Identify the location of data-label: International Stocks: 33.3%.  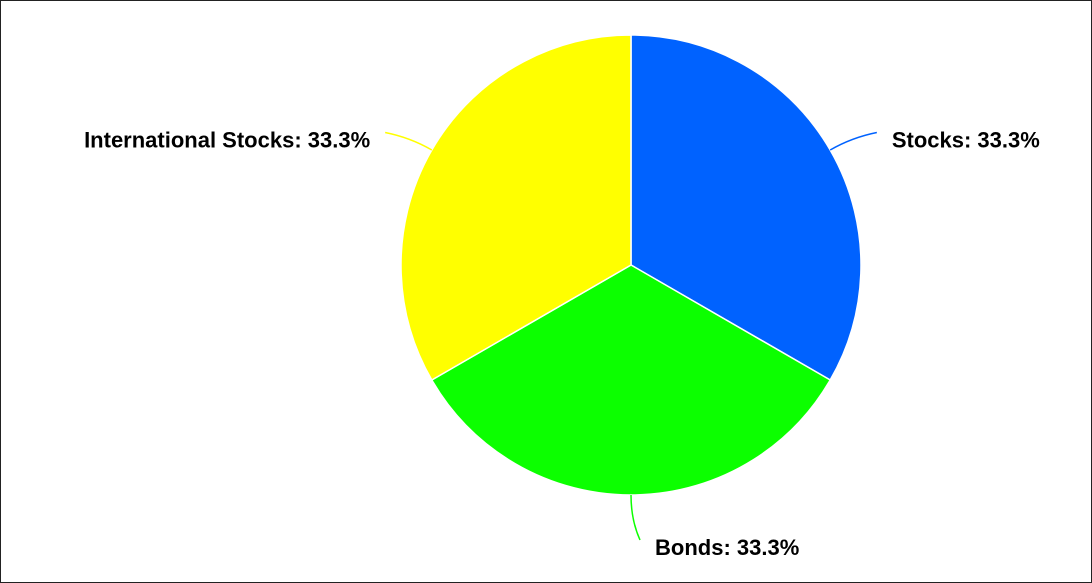
(227, 139).